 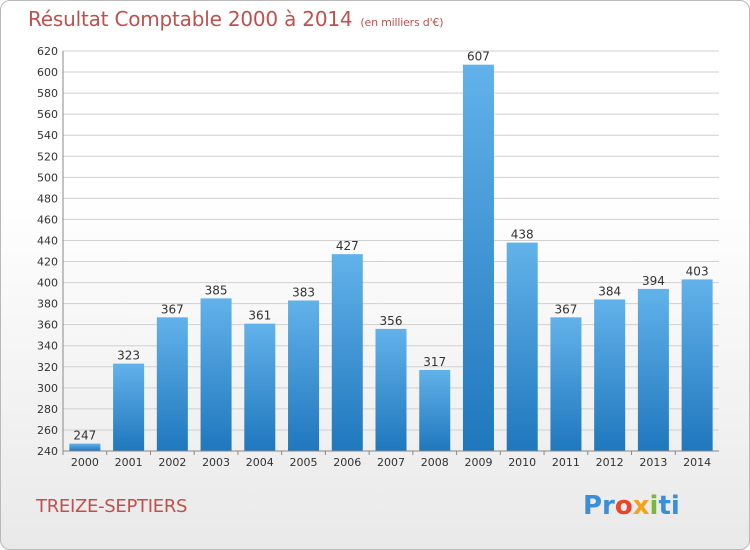 What do you see at coordinates (47, 304) in the screenshot?
I see `y-tick-label: 380` at bounding box center [47, 304].